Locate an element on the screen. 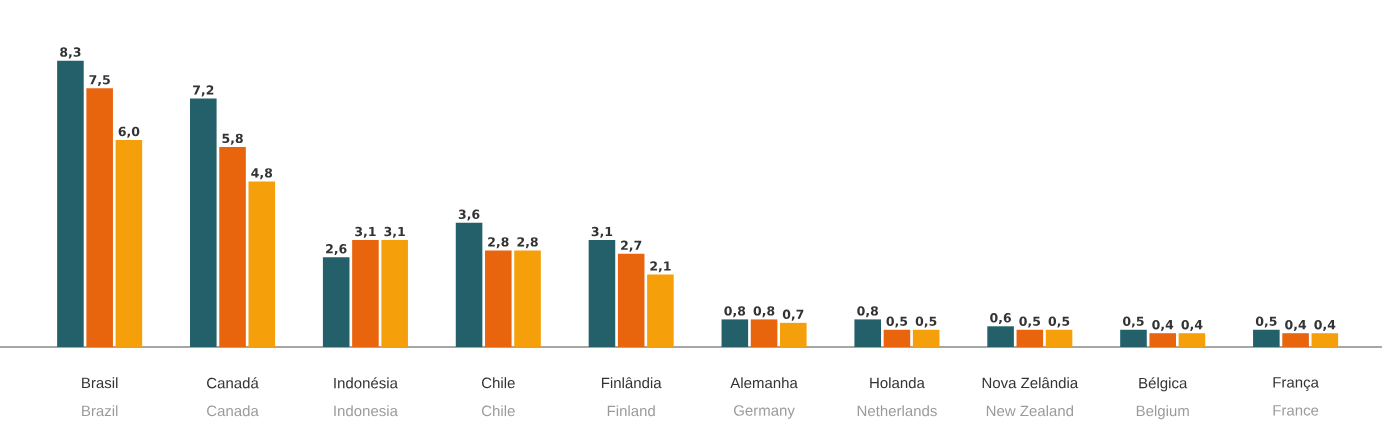 The height and width of the screenshot is (427, 1382). x-tick-label: Finlândia is located at coordinates (631, 383).